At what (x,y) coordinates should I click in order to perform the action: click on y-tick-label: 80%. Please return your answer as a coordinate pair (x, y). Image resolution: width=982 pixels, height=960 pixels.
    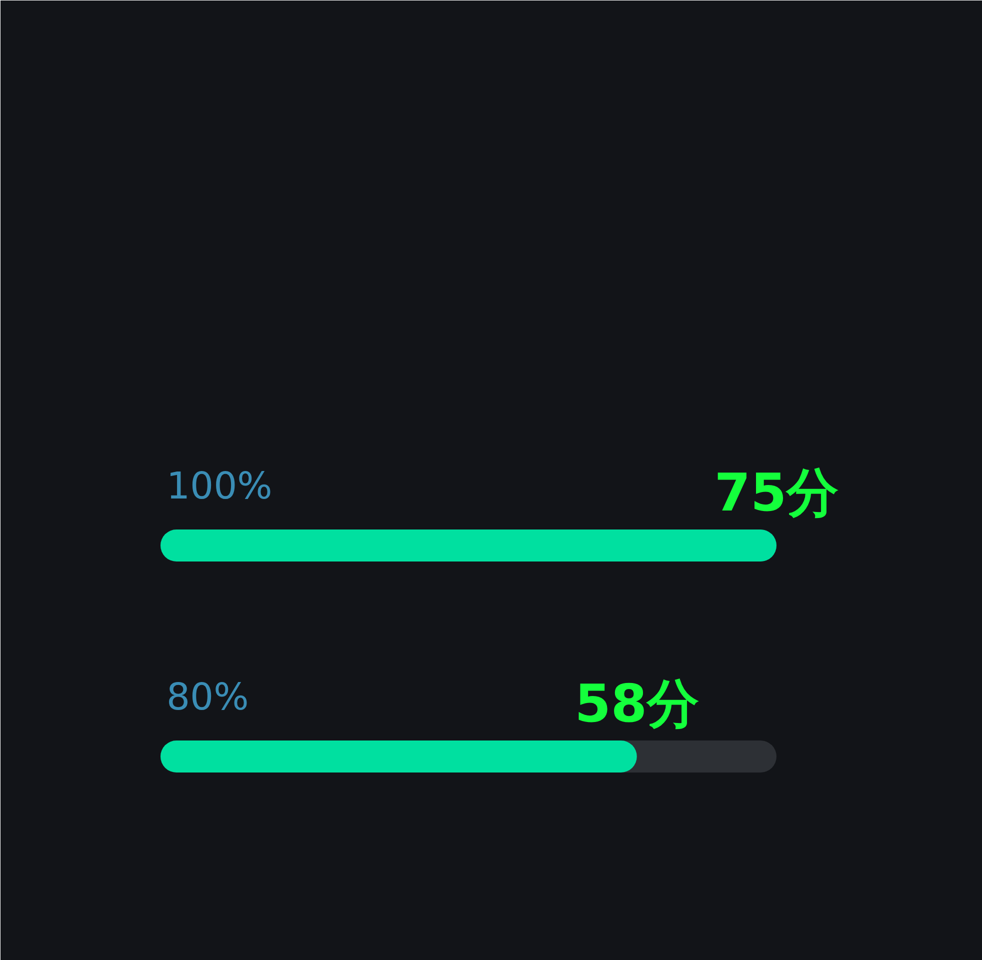
    Looking at the image, I should click on (207, 697).